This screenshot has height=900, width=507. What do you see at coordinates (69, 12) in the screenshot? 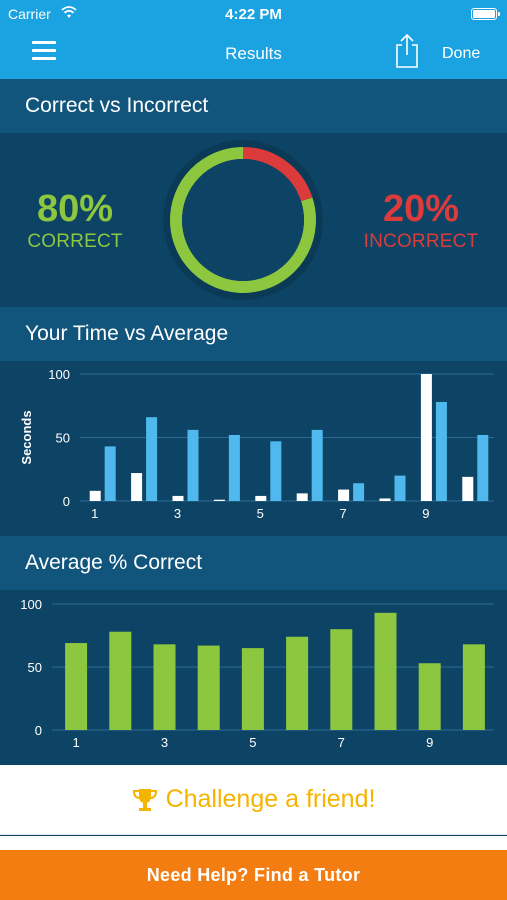
I see `wifi-icon` at bounding box center [69, 12].